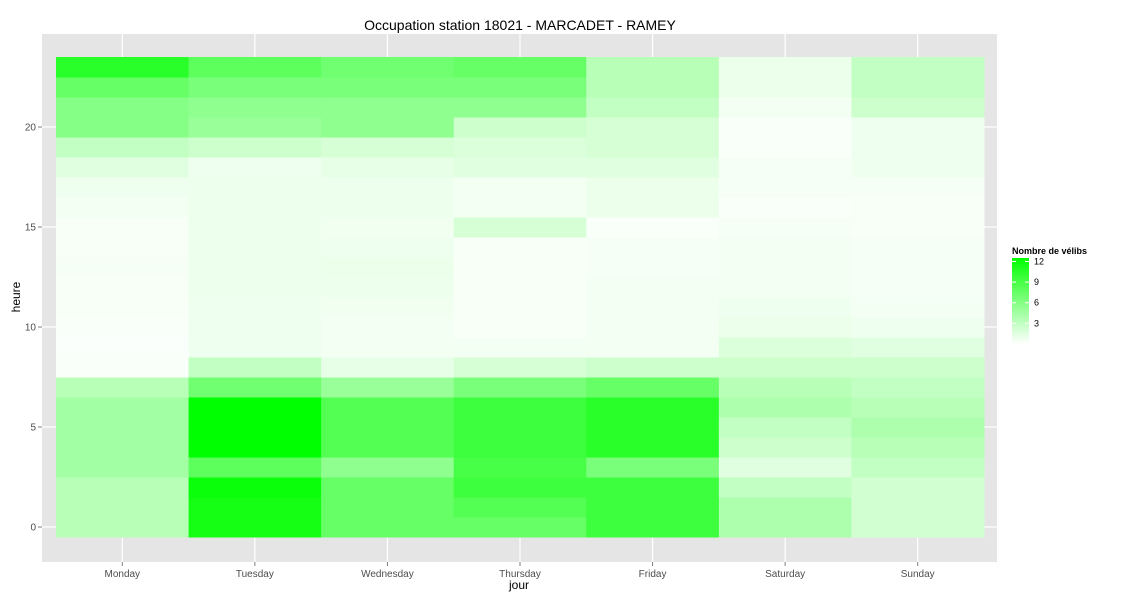  Describe the element at coordinates (122, 574) in the screenshot. I see `x-tick-label: Monday` at that location.